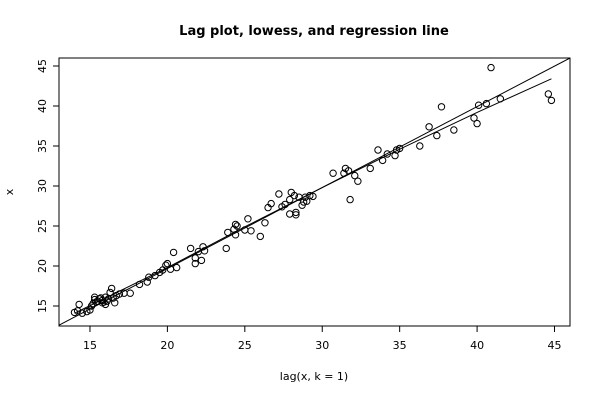  I want to click on y-tick-label: 40, so click(42, 106).